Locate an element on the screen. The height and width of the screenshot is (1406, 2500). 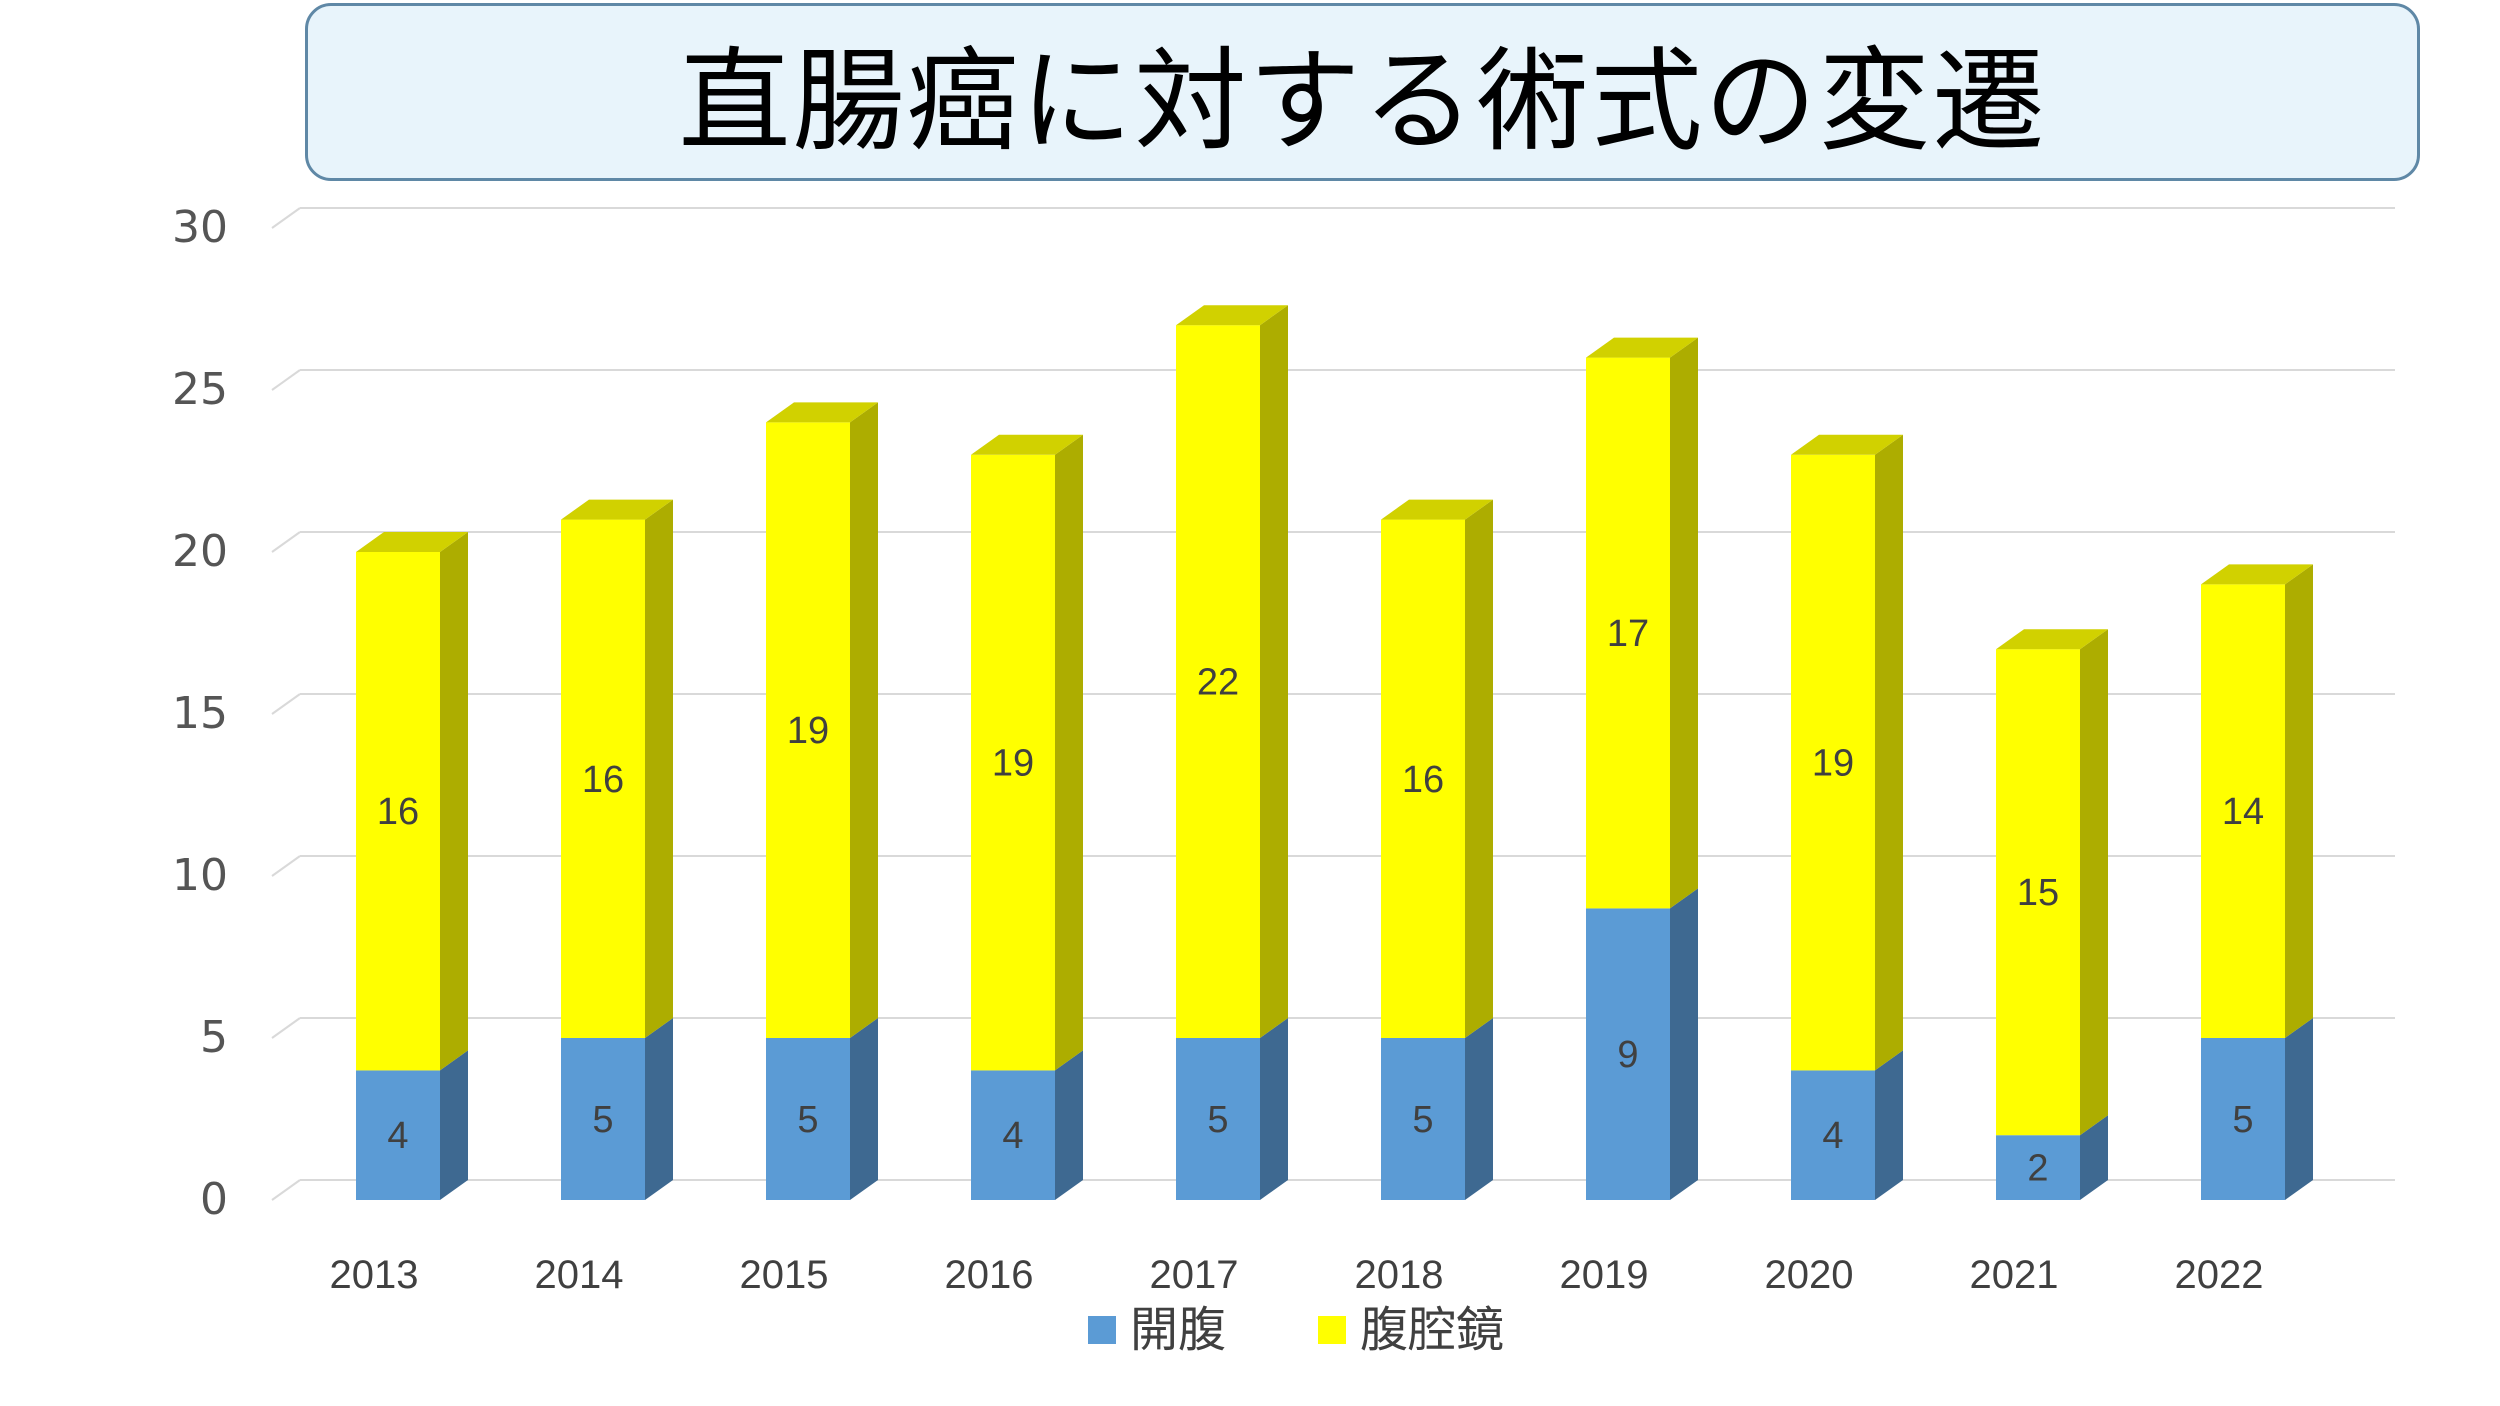
y-tick-label: 10 is located at coordinates (200, 875).